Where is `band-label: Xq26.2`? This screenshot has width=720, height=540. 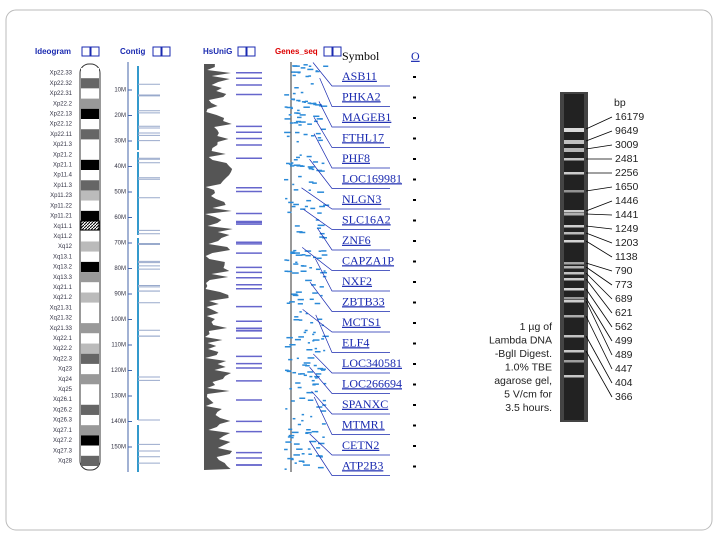
band-label: Xq26.2 is located at coordinates (63, 410).